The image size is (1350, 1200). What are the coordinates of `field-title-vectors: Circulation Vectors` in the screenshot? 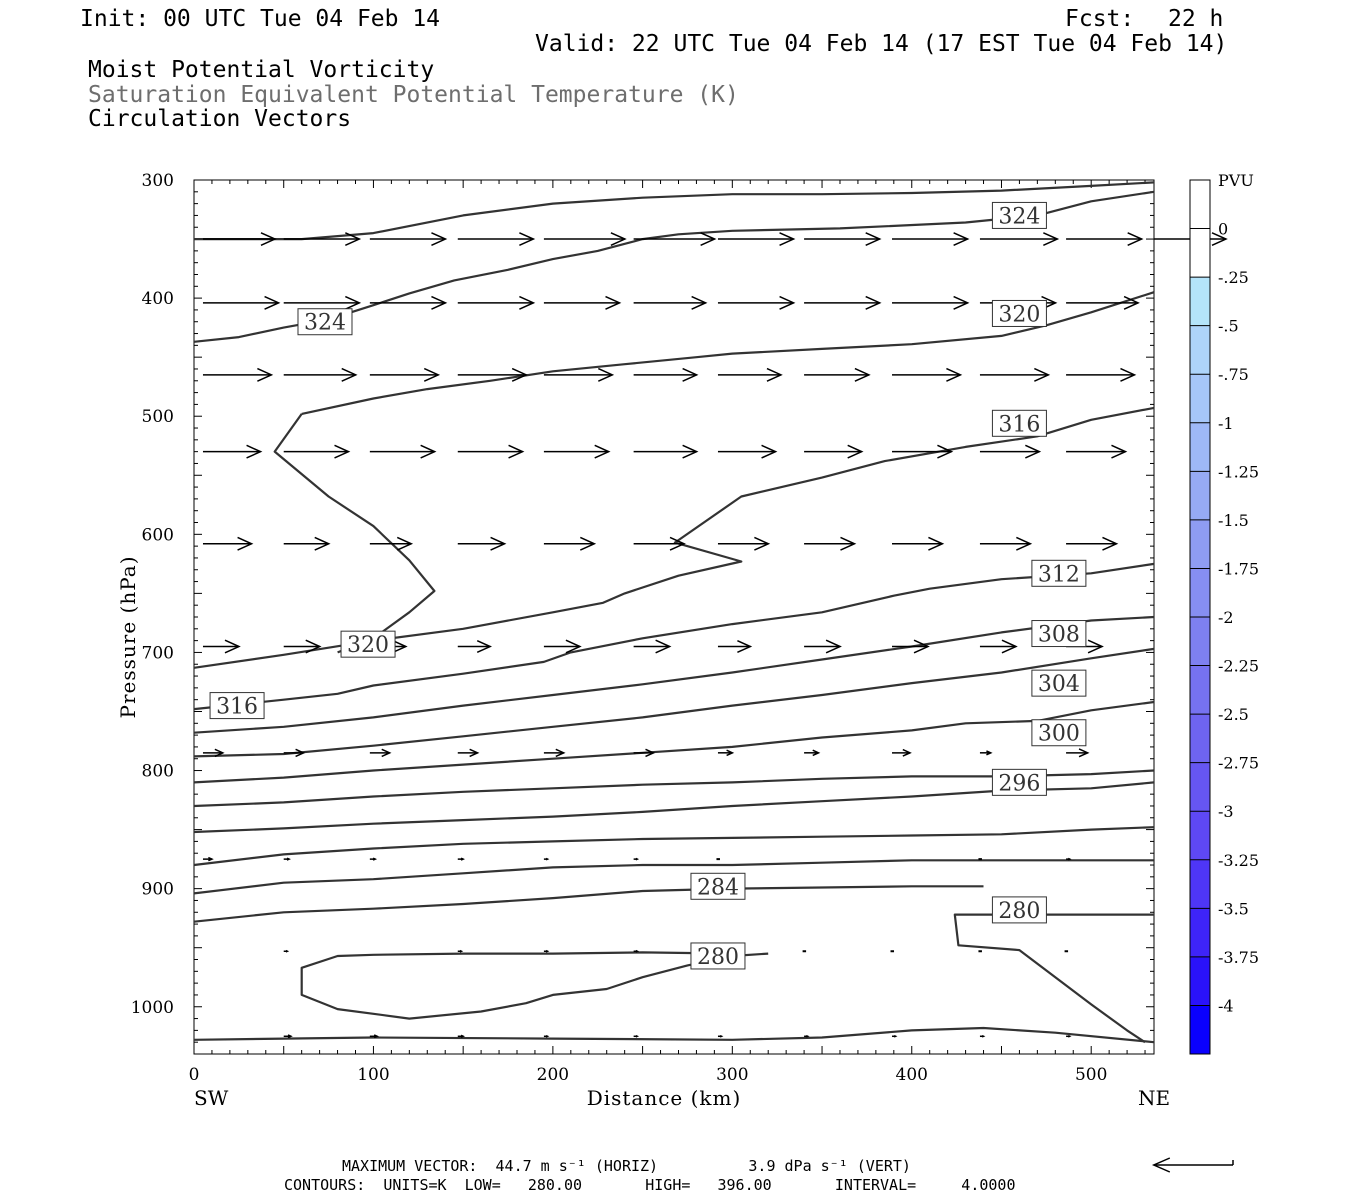 It's located at (220, 119).